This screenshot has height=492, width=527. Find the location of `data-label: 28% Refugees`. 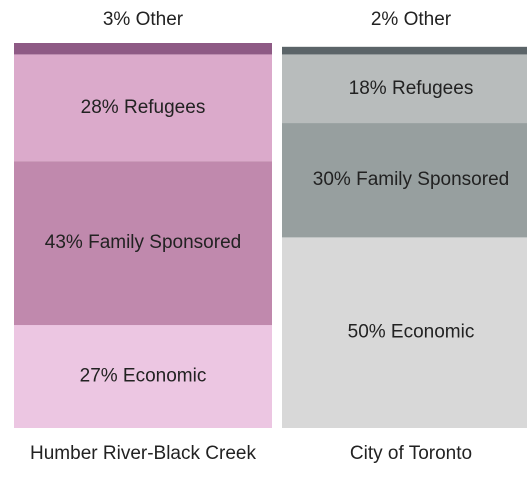

data-label: 28% Refugees is located at coordinates (143, 107).